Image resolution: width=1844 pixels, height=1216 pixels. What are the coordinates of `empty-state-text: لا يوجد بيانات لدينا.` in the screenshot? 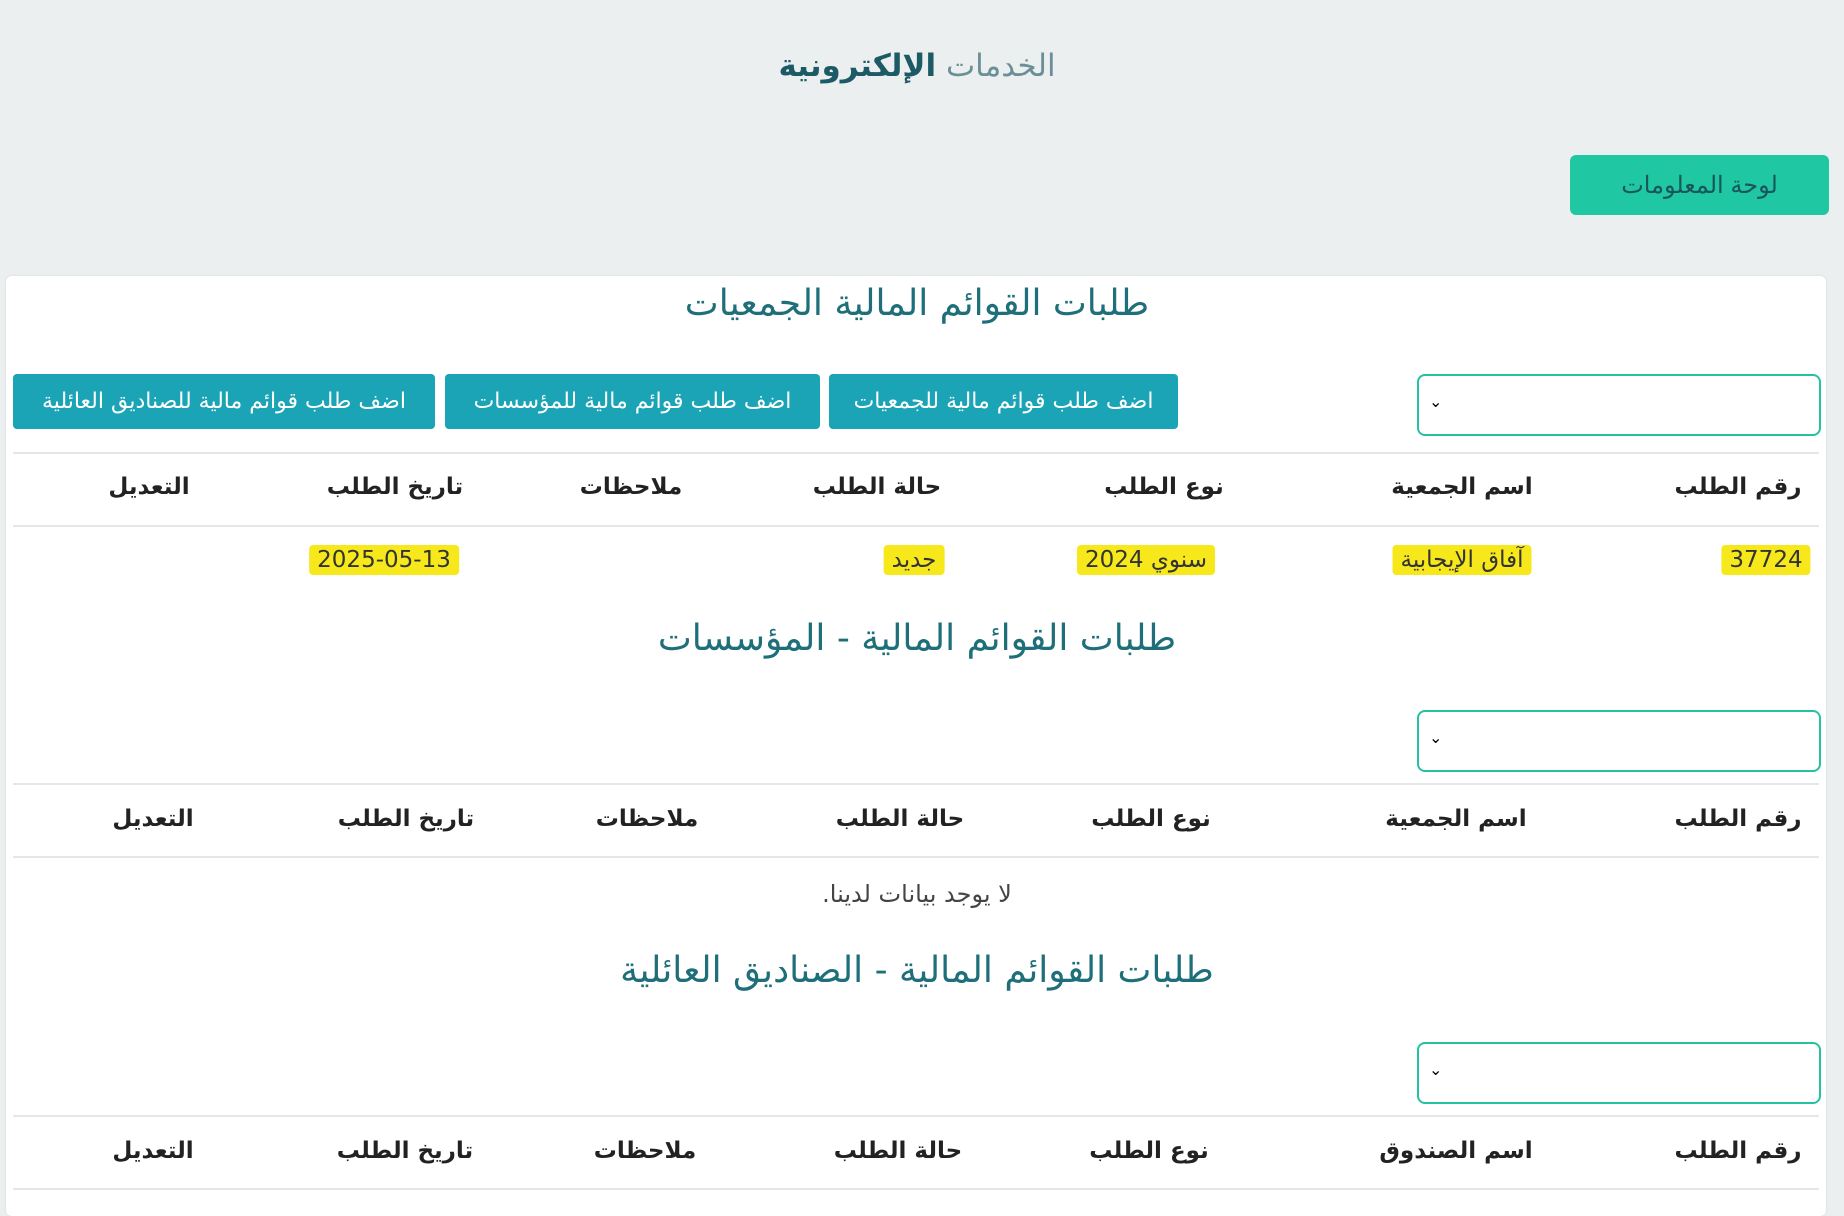 It's located at (917, 894).